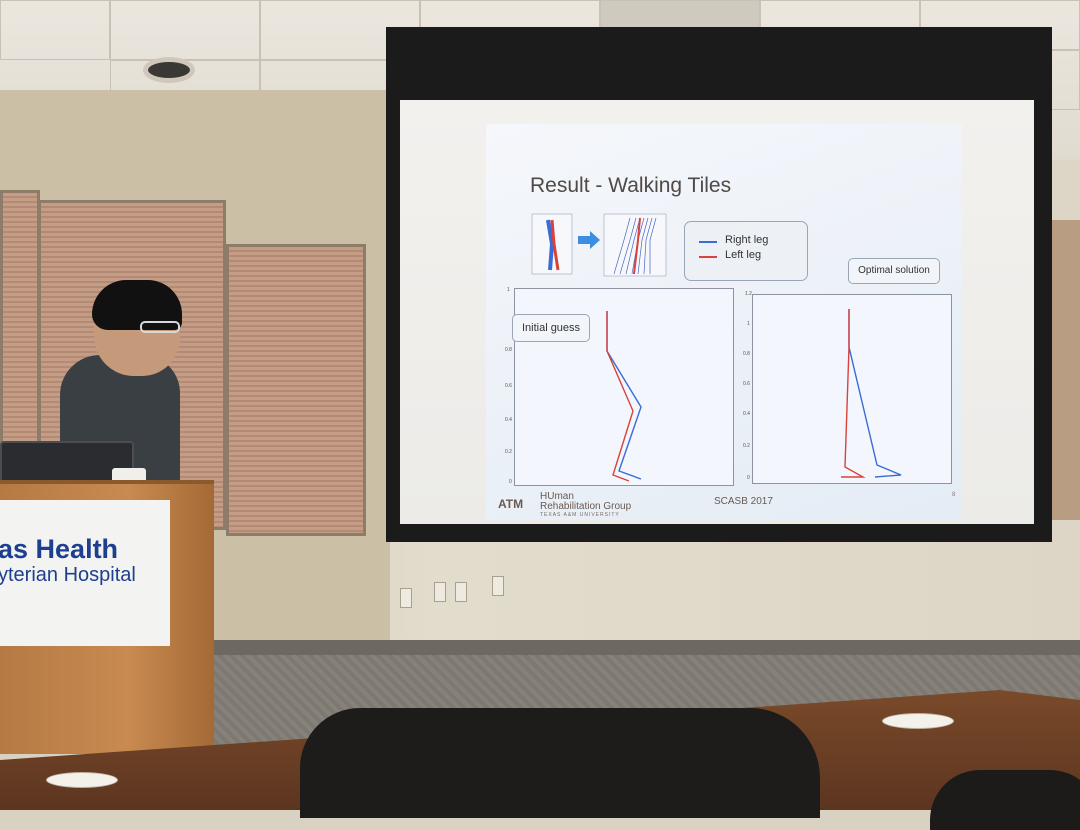 Image resolution: width=1080 pixels, height=830 pixels. Describe the element at coordinates (708, 242) in the screenshot. I see `legend-line-right` at that location.